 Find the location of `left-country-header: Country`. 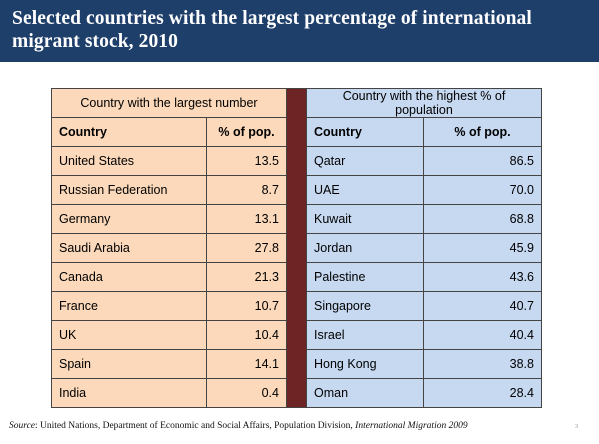

left-country-header: Country is located at coordinates (129, 132).